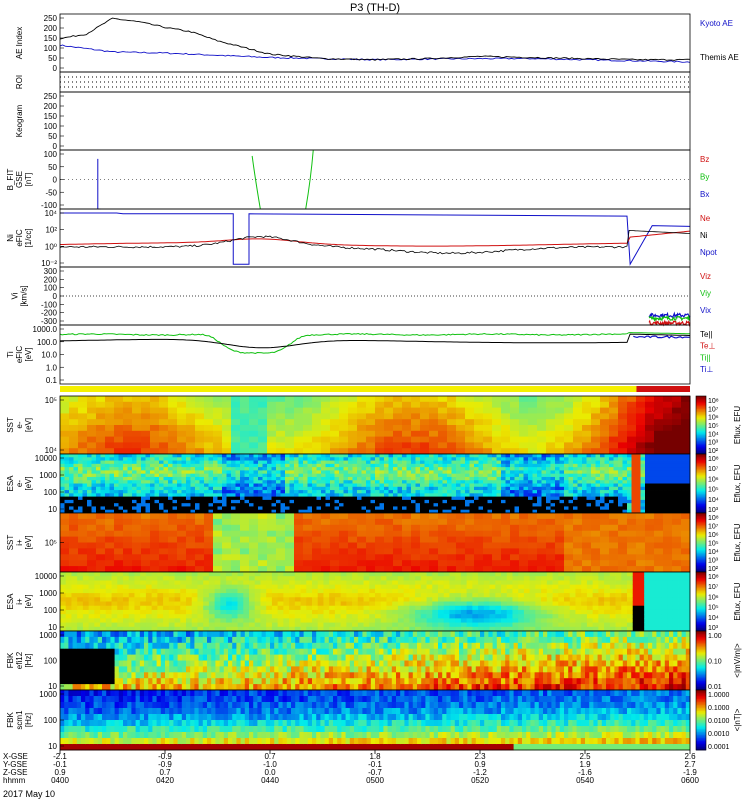  What do you see at coordinates (705, 357) in the screenshot?
I see `panel-ti-legend: Ti||` at bounding box center [705, 357].